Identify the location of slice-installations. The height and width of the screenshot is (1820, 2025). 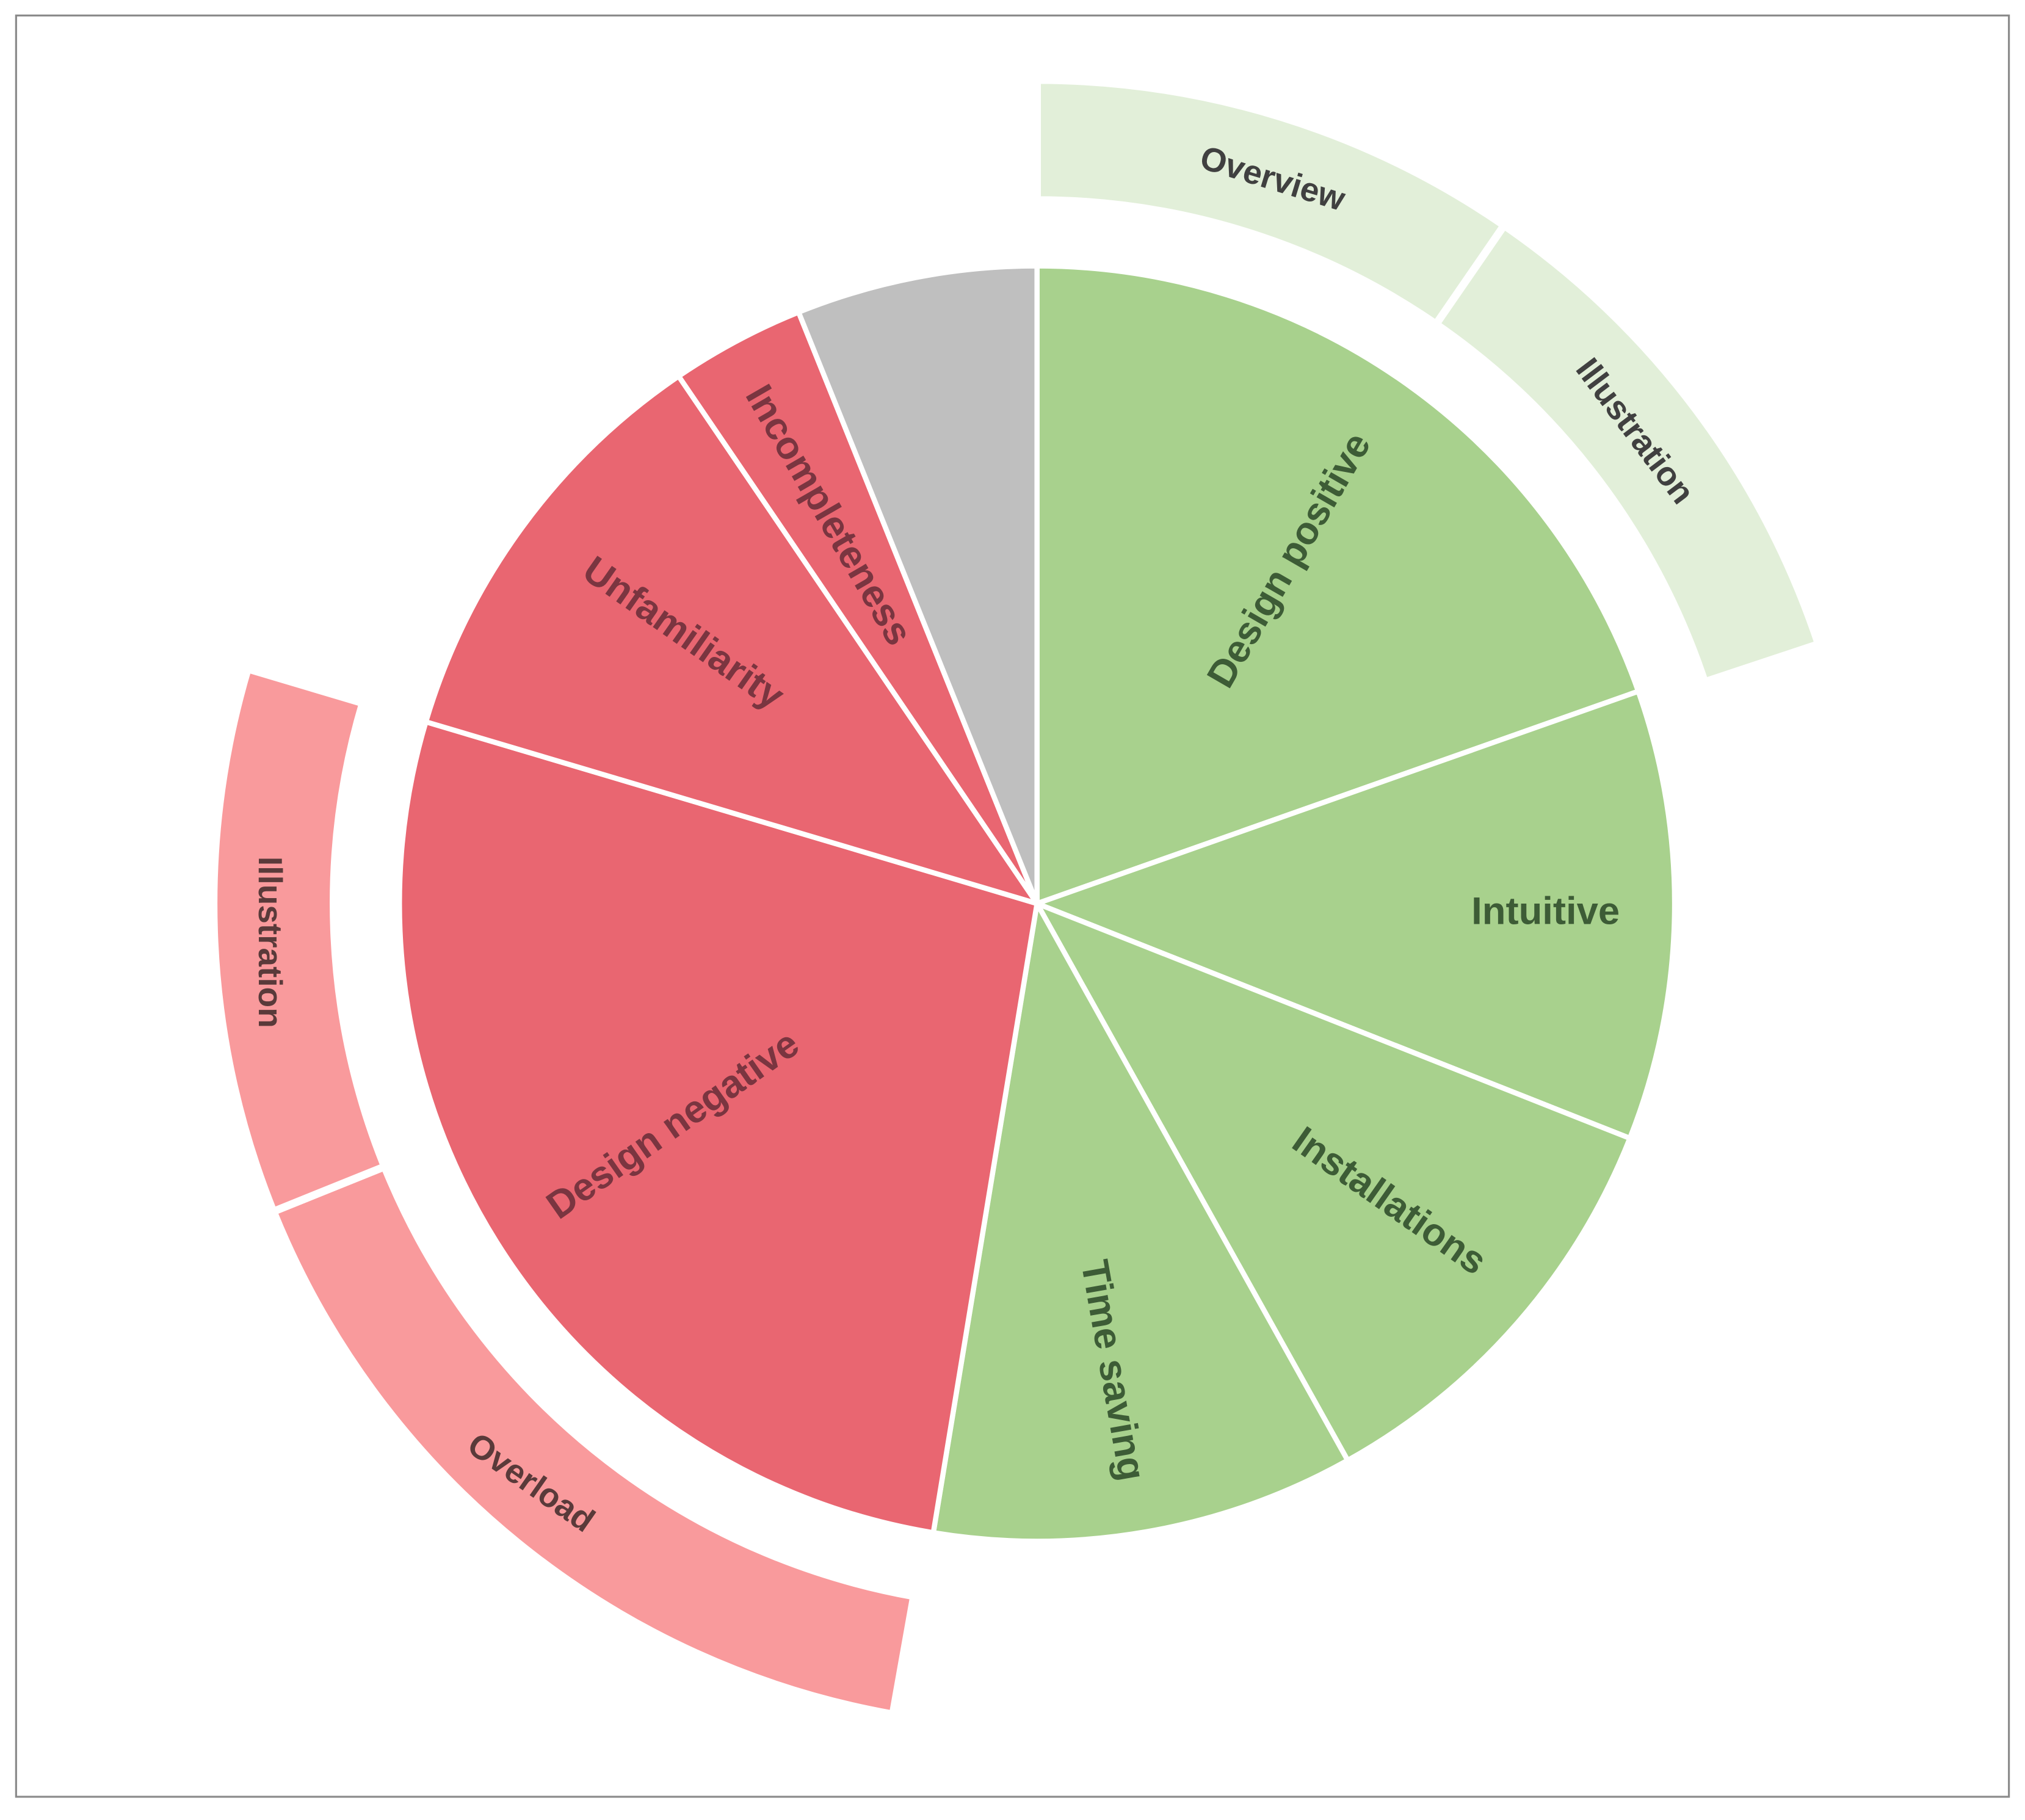
(1332, 1181).